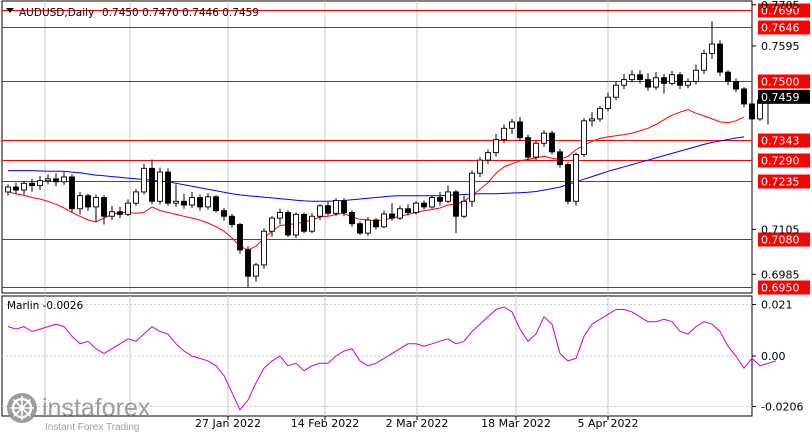 The image size is (812, 439). What do you see at coordinates (780, 46) in the screenshot?
I see `price-tick-label: 0.7595` at bounding box center [780, 46].